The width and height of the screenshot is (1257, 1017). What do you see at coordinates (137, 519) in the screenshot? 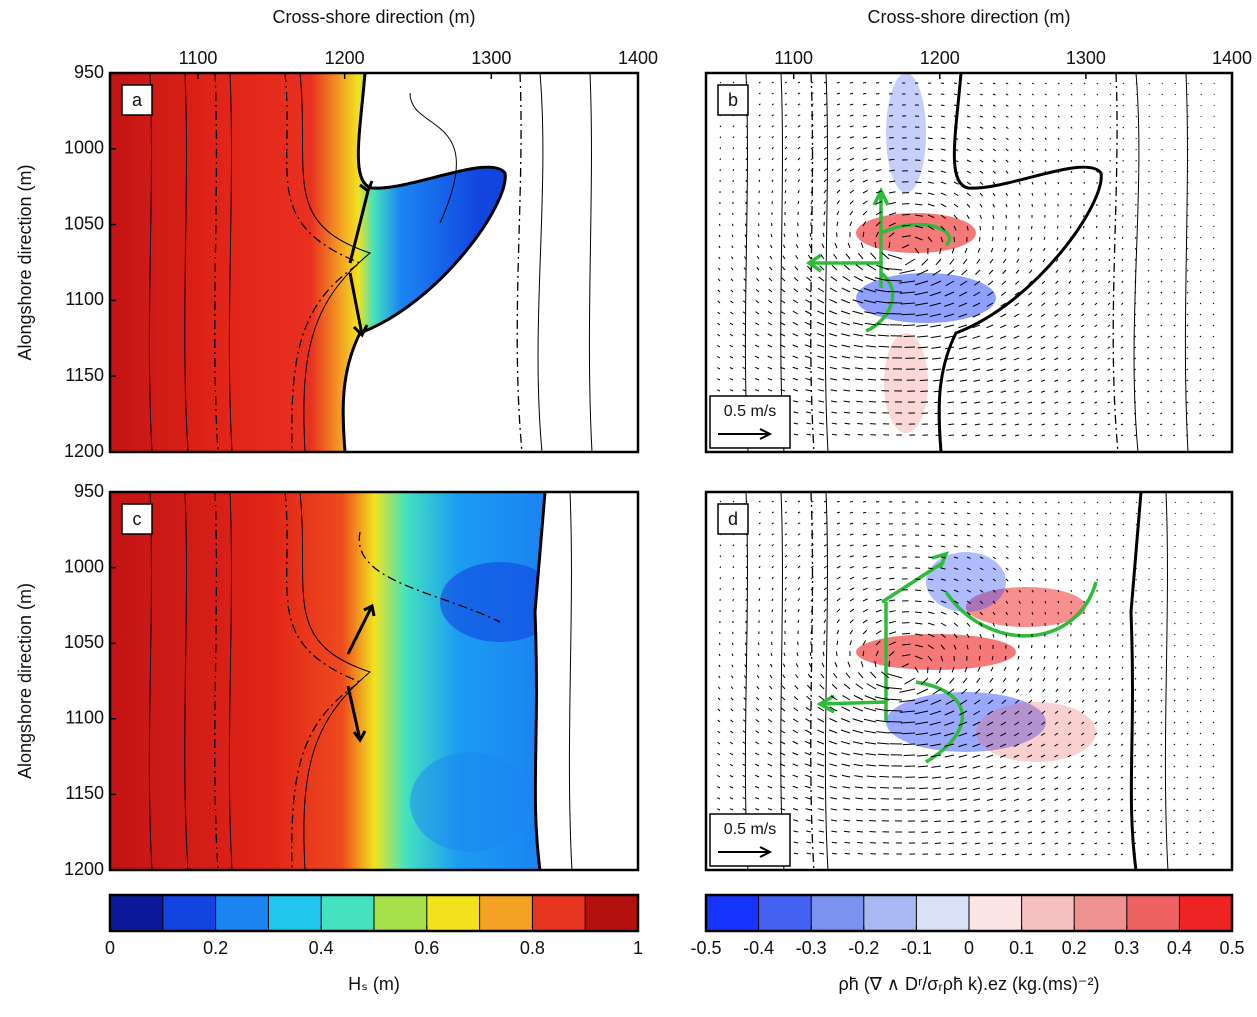
I see `panel-label-box` at bounding box center [137, 519].